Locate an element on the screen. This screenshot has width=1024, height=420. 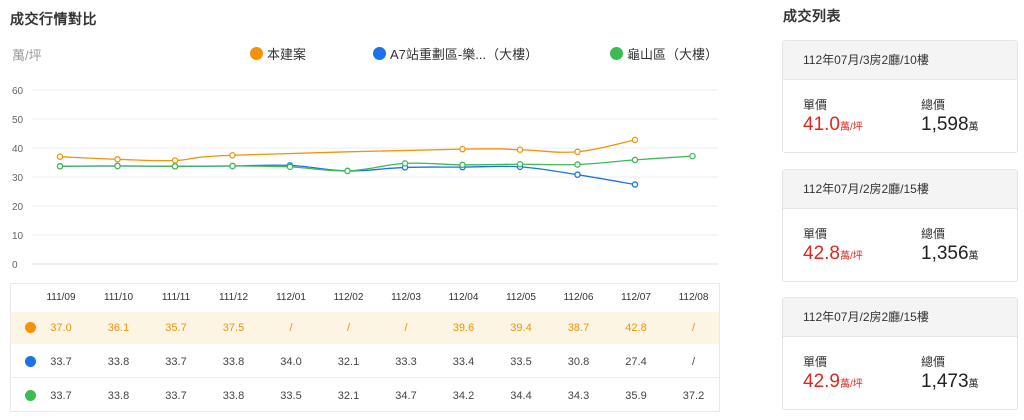
table-cell: 34.4 is located at coordinates (521, 396).